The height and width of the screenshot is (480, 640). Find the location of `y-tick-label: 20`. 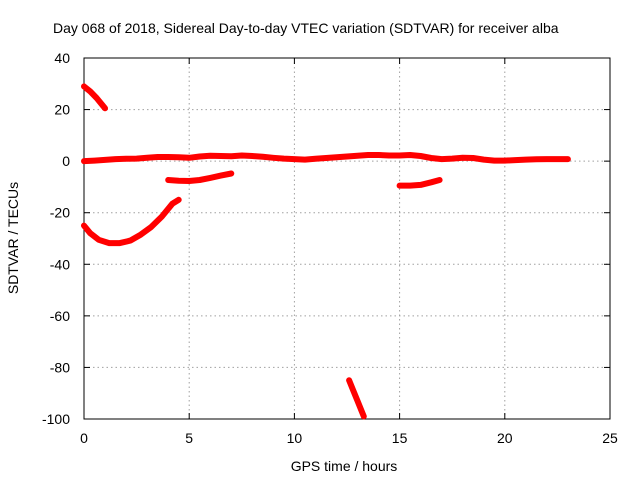

y-tick-label: 20 is located at coordinates (62, 110).